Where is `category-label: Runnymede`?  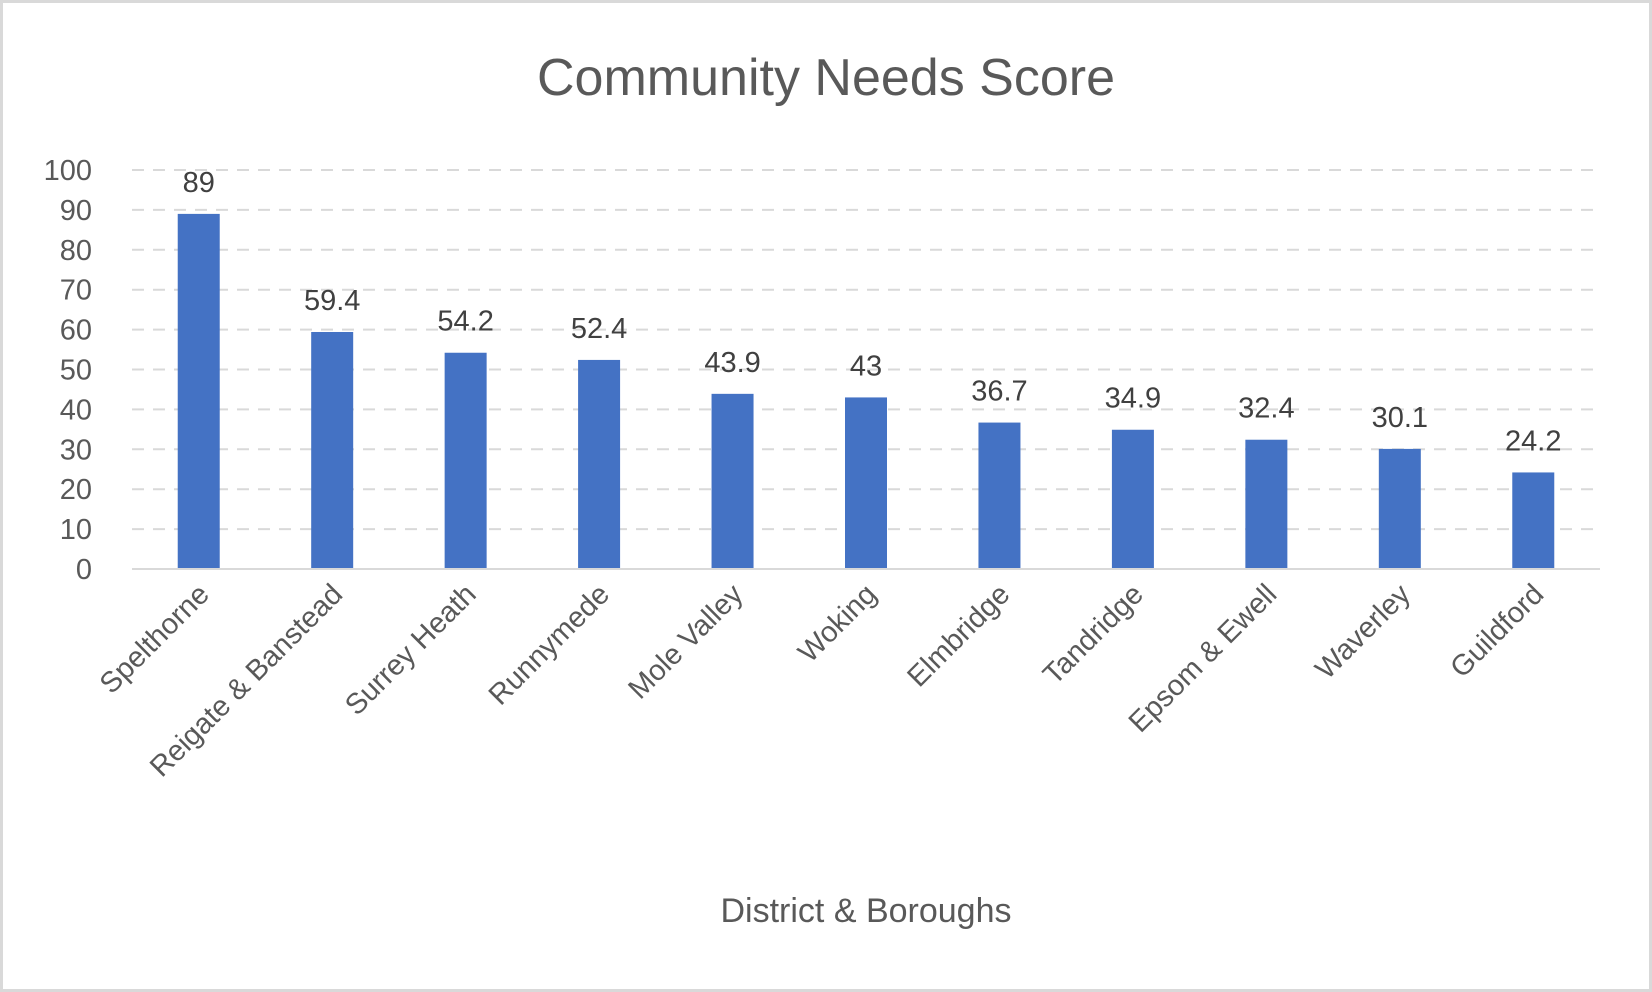
category-label: Runnymede is located at coordinates (549, 644).